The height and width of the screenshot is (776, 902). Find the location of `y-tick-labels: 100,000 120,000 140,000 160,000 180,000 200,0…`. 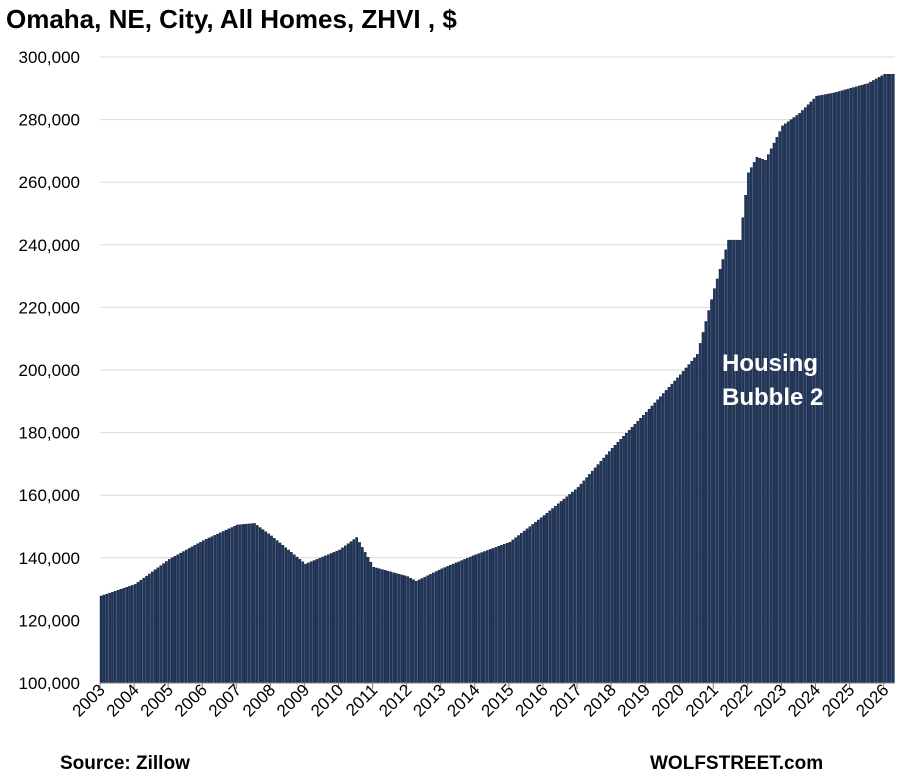

y-tick-labels: 100,000 120,000 140,000 160,000 180,000 200,0… is located at coordinates (49, 370).